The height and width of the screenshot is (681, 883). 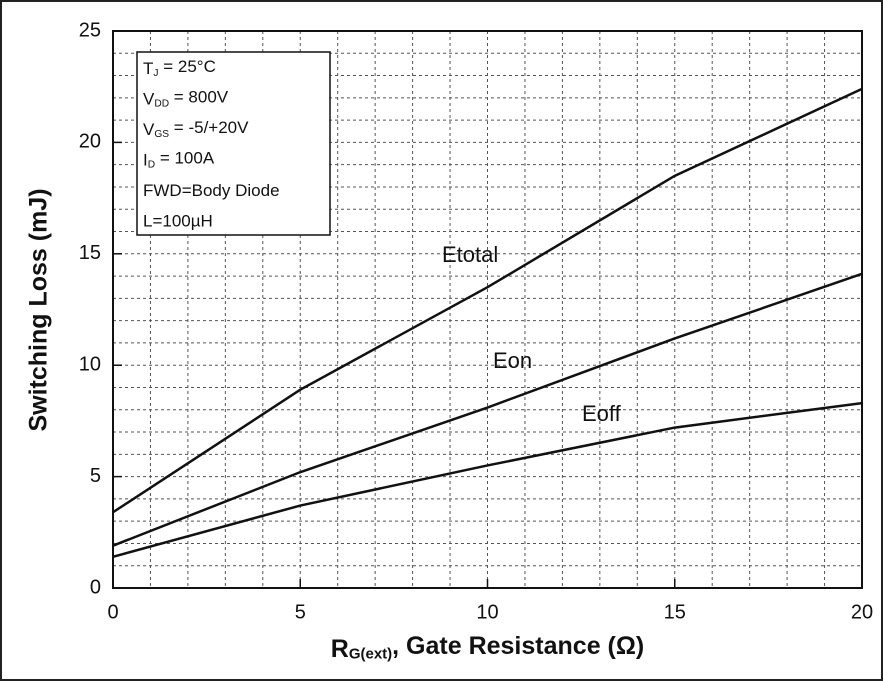 What do you see at coordinates (862, 612) in the screenshot?
I see `x-tick-label: 20` at bounding box center [862, 612].